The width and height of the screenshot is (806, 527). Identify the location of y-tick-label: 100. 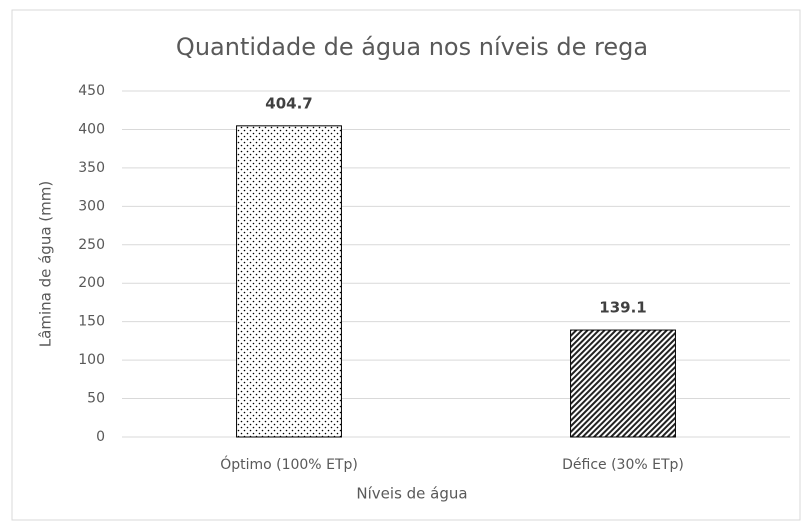
(91, 360).